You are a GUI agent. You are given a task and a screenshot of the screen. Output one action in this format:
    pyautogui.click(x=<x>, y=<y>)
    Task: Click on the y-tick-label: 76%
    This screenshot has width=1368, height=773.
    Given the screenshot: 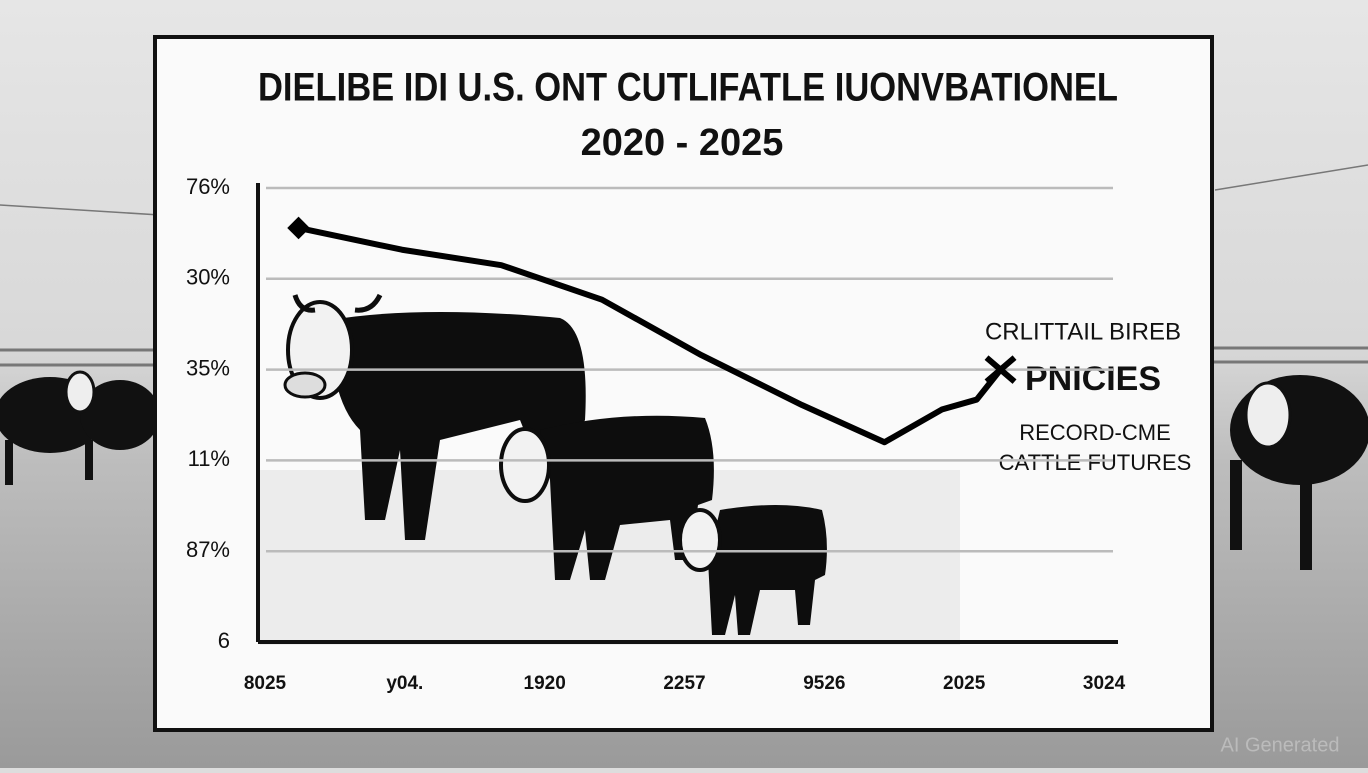 What is the action you would take?
    pyautogui.click(x=208, y=186)
    